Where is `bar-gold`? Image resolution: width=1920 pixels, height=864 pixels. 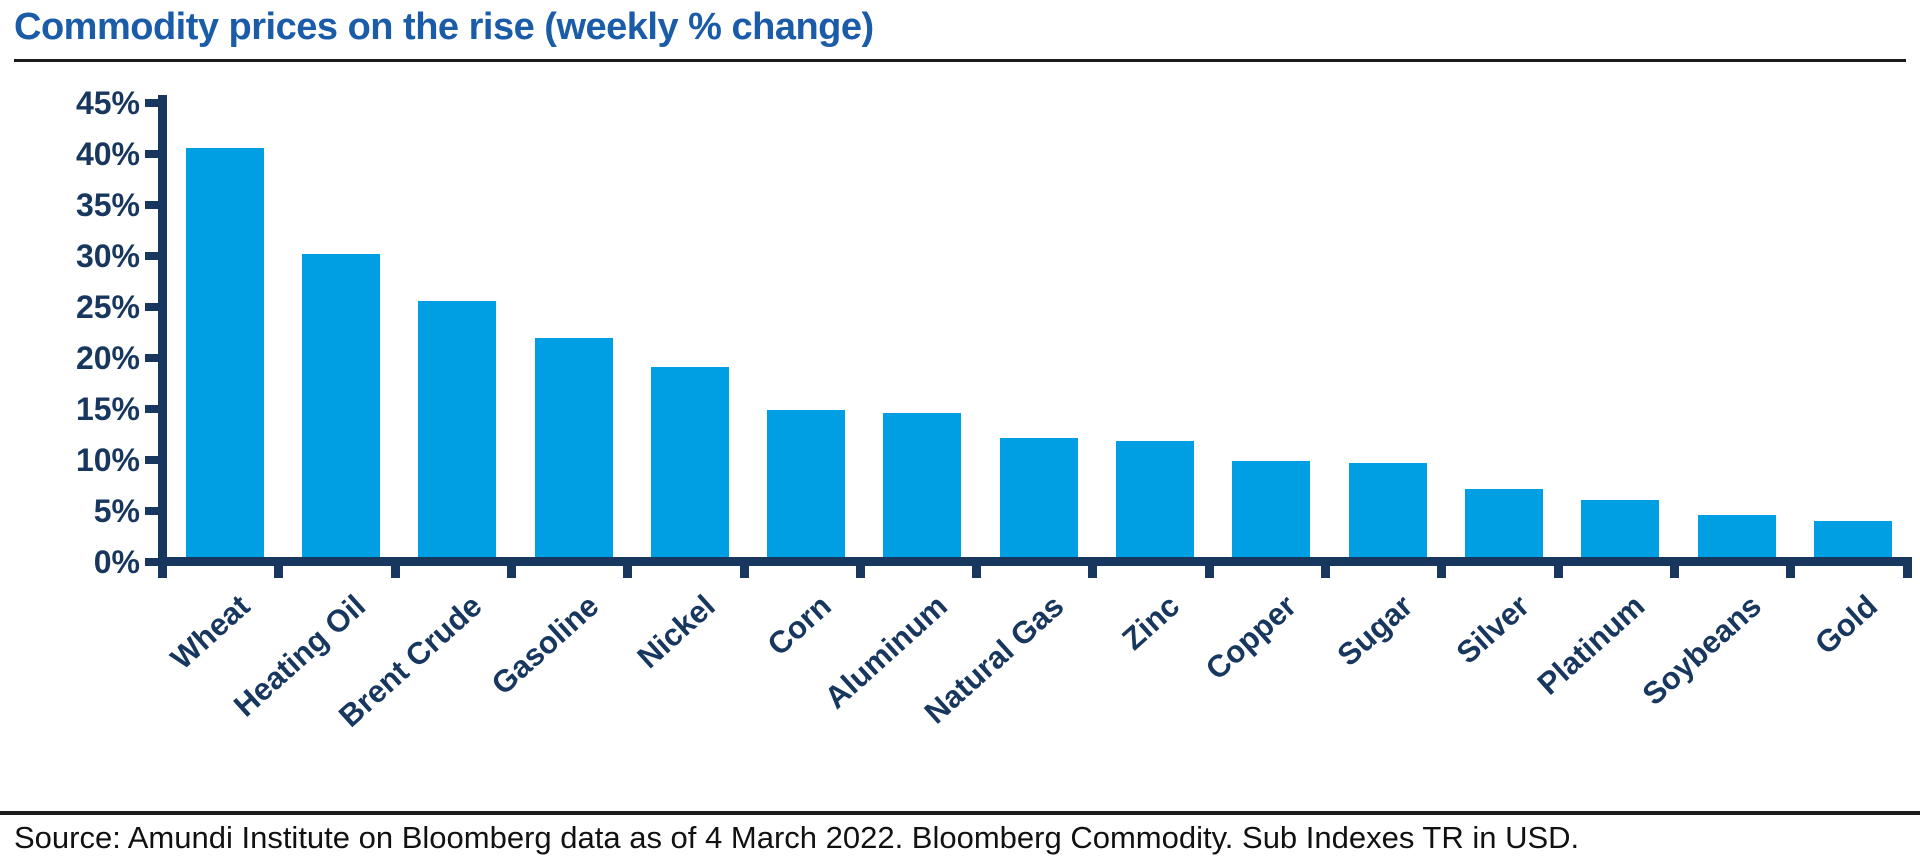 bar-gold is located at coordinates (1852, 541).